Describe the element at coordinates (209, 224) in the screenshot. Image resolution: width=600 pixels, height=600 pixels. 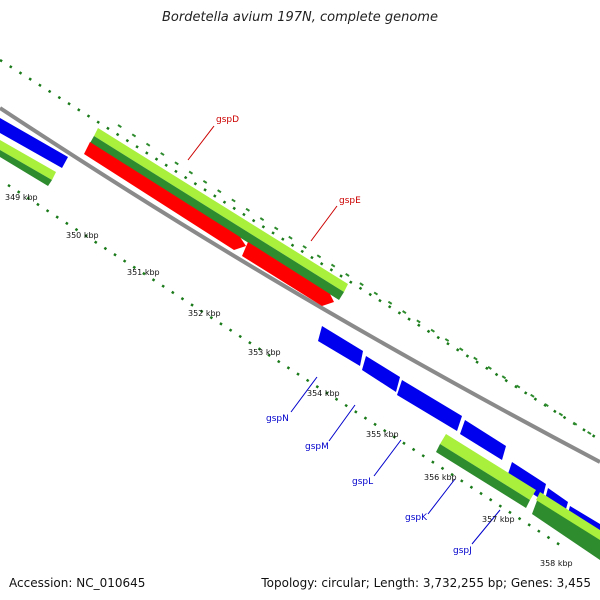
I see `gene-gspE` at that location.